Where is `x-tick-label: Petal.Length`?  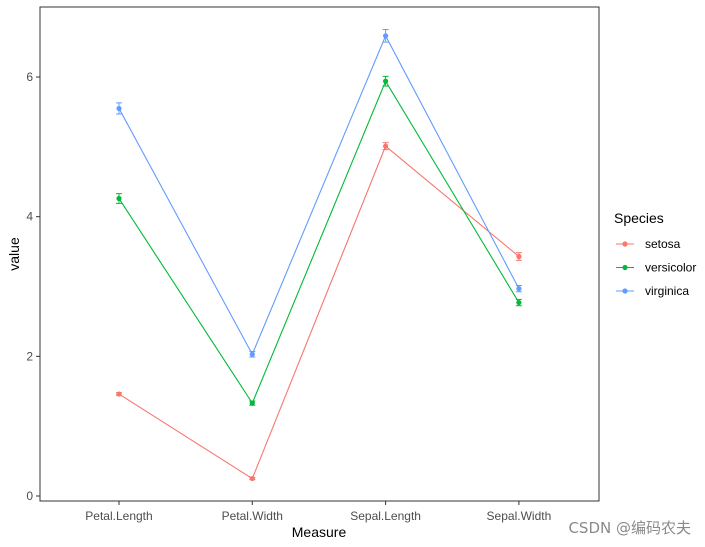 x-tick-label: Petal.Length is located at coordinates (118, 516).